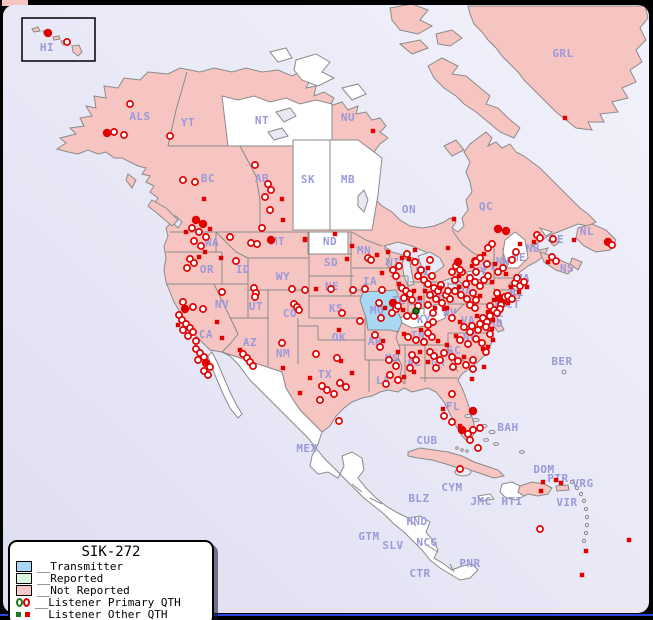 The image size is (653, 620). I want to click on region-label-cym: CYM, so click(451, 487).